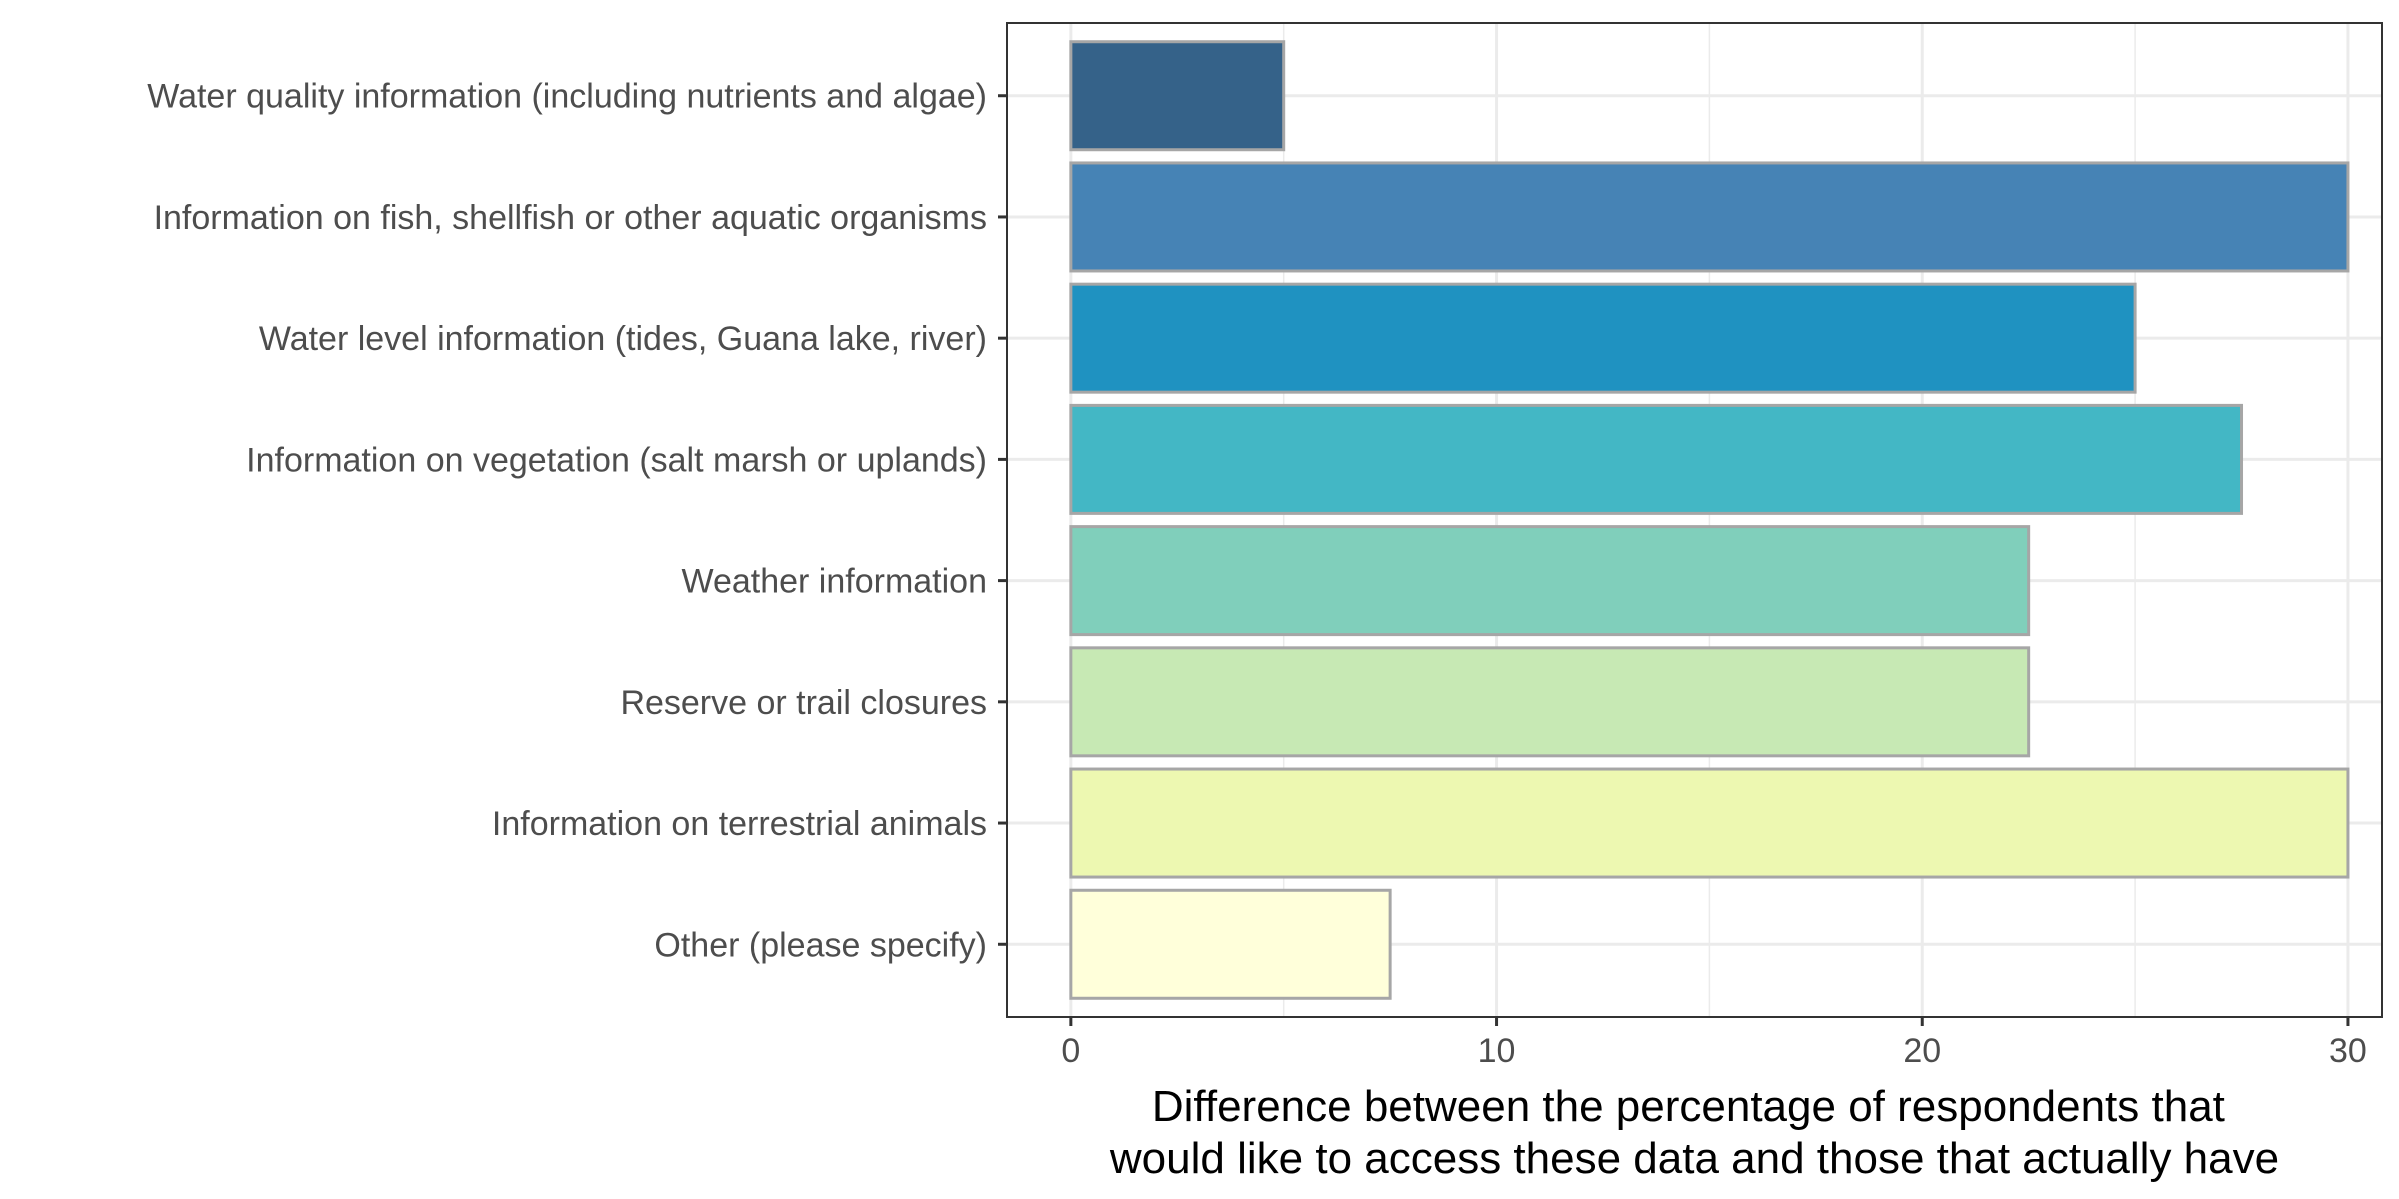  Describe the element at coordinates (834, 582) in the screenshot. I see `y-tick-label: Weather information` at that location.